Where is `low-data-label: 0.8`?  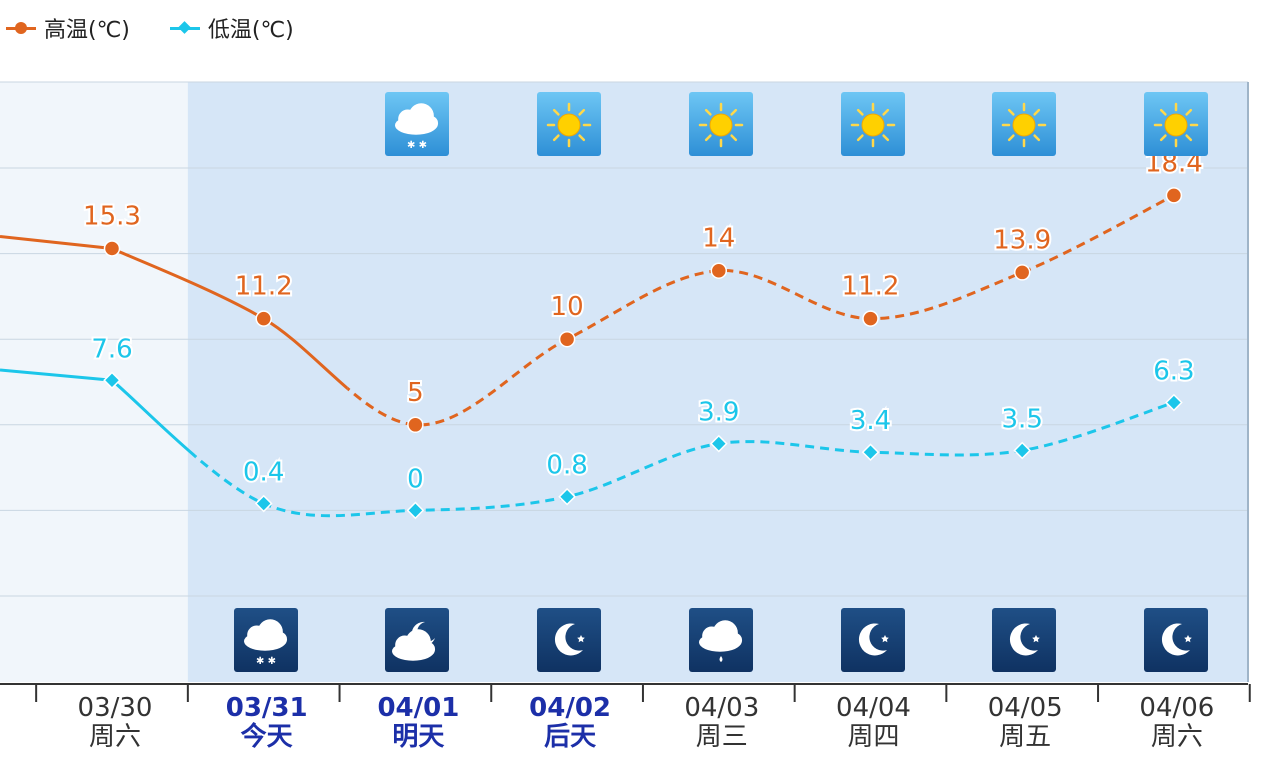 low-data-label: 0.8 is located at coordinates (566, 466).